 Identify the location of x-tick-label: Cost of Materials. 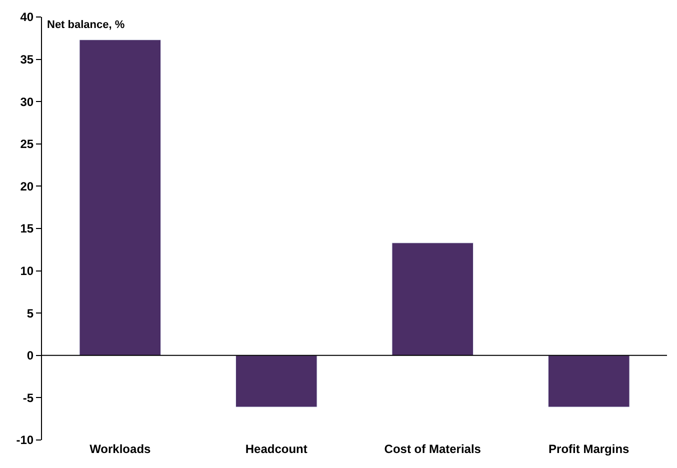
(433, 449).